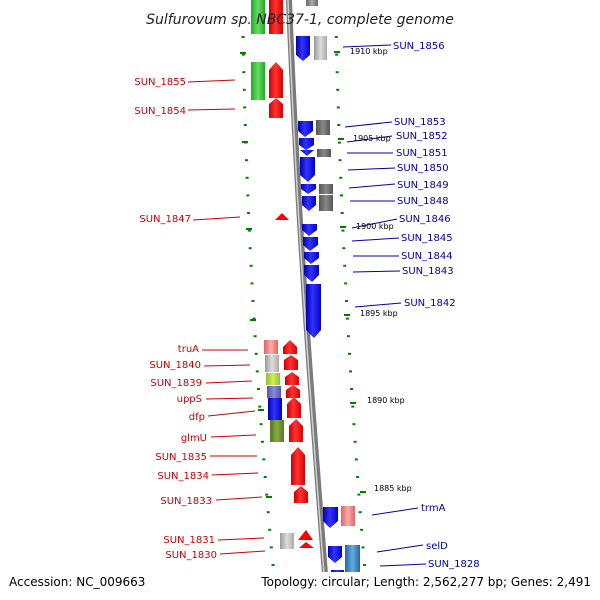 The image size is (600, 600). I want to click on gene-label: SUN_1828, so click(454, 564).